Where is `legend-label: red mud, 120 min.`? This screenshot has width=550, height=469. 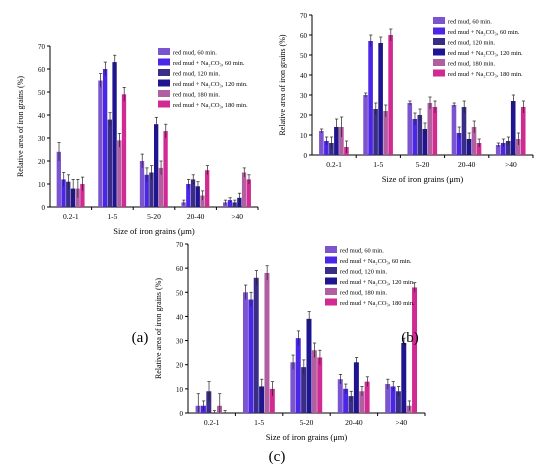 legend-label: red mud, 120 min. is located at coordinates (196, 74).